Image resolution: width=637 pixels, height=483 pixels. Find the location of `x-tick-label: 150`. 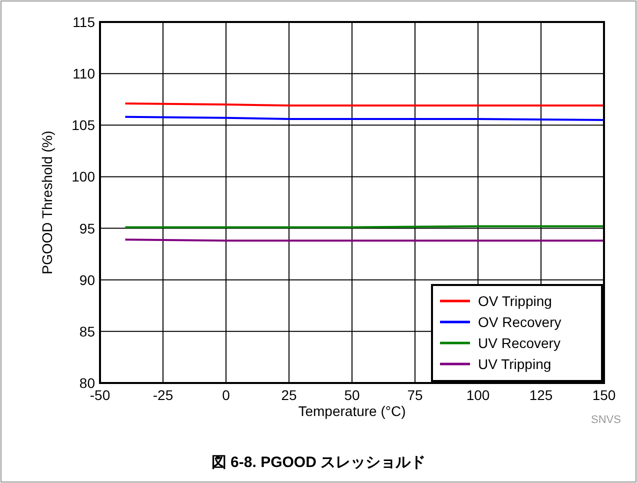

x-tick-label: 150 is located at coordinates (604, 395).